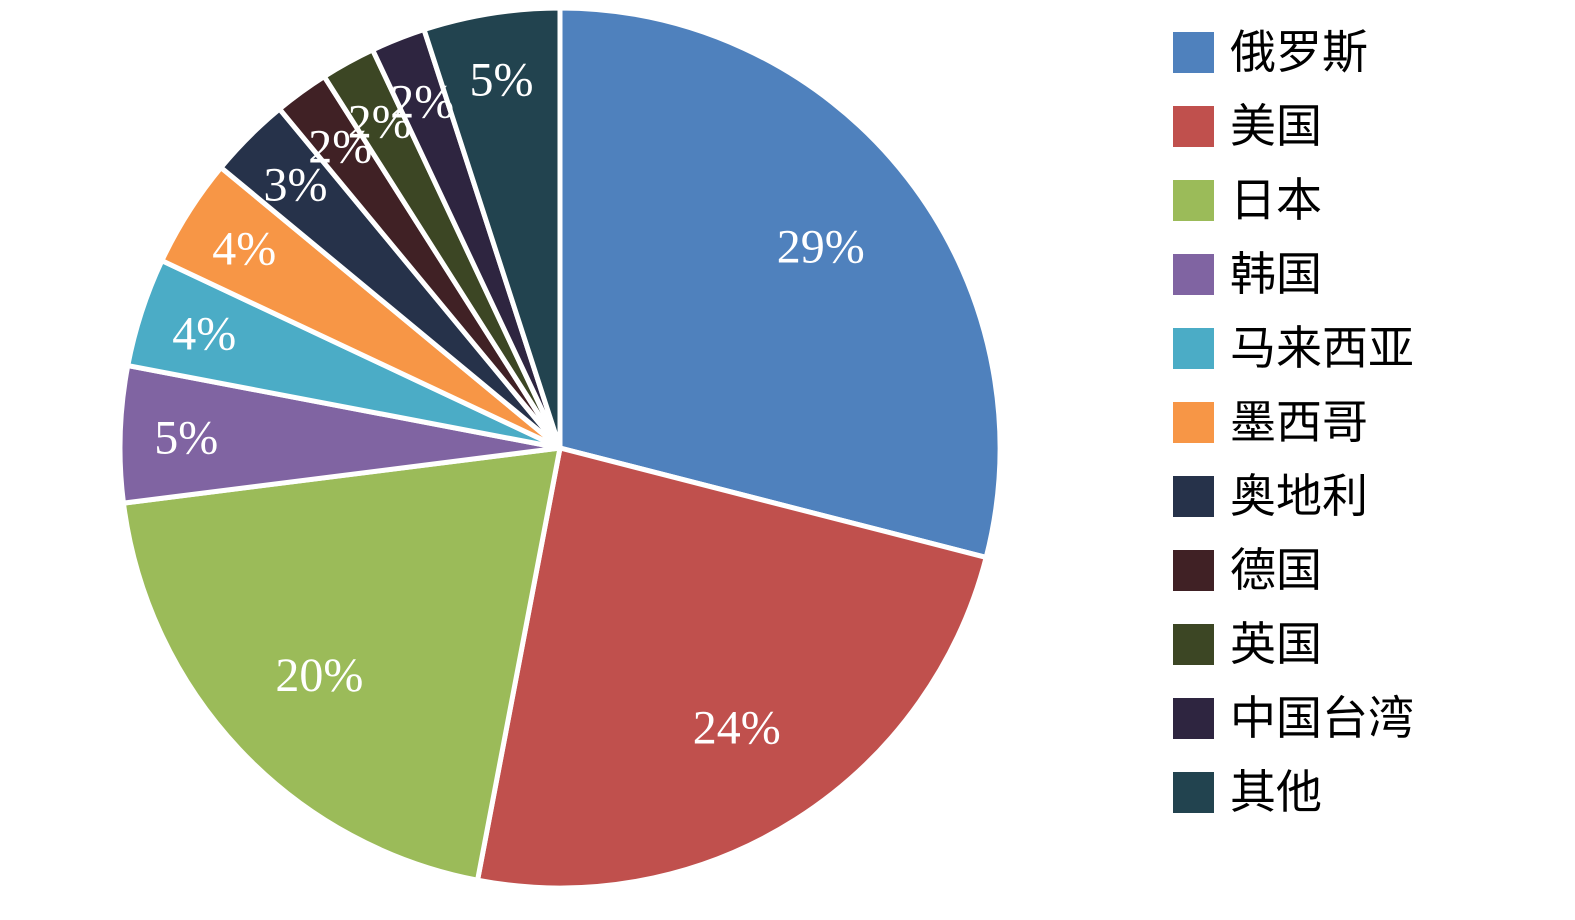 The width and height of the screenshot is (1575, 920). I want to click on legend-label-马来西亚: 马来西亚, so click(1322, 348).